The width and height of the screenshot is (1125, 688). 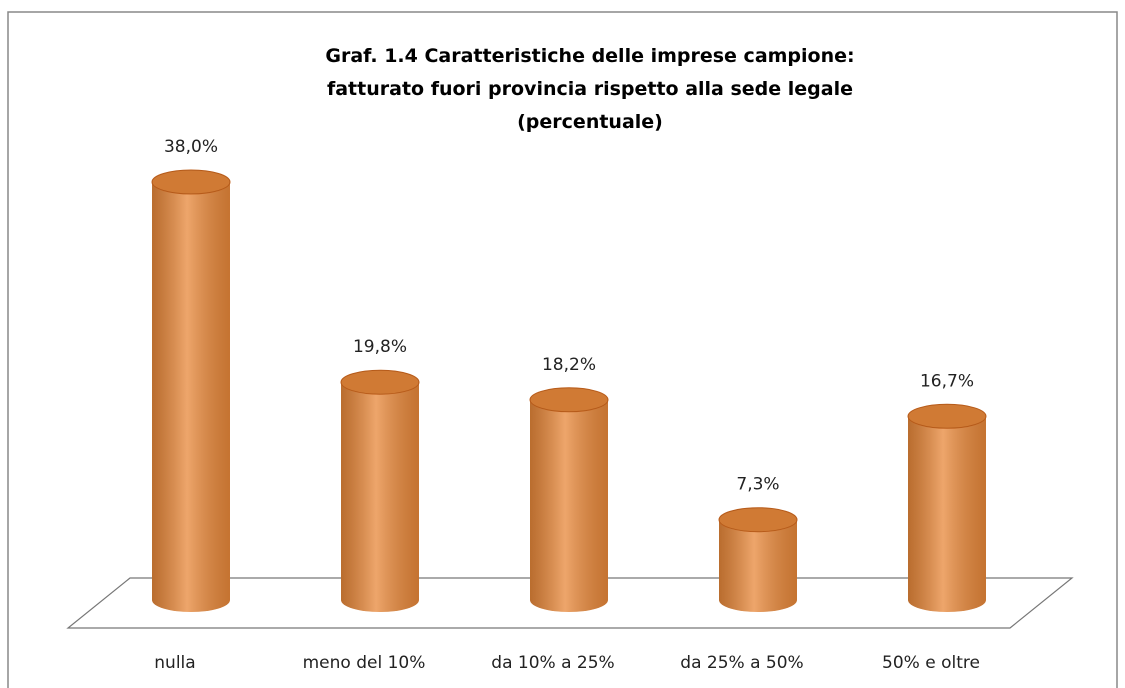 What do you see at coordinates (741, 663) in the screenshot?
I see `x-tick-label: da 25% a 50%` at bounding box center [741, 663].